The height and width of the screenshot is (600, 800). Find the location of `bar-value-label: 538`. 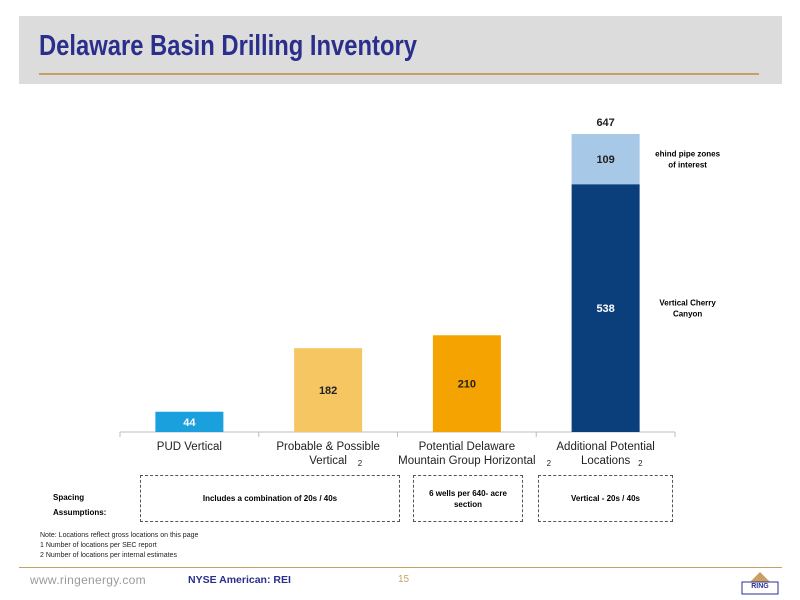

bar-value-label: 538 is located at coordinates (605, 309).